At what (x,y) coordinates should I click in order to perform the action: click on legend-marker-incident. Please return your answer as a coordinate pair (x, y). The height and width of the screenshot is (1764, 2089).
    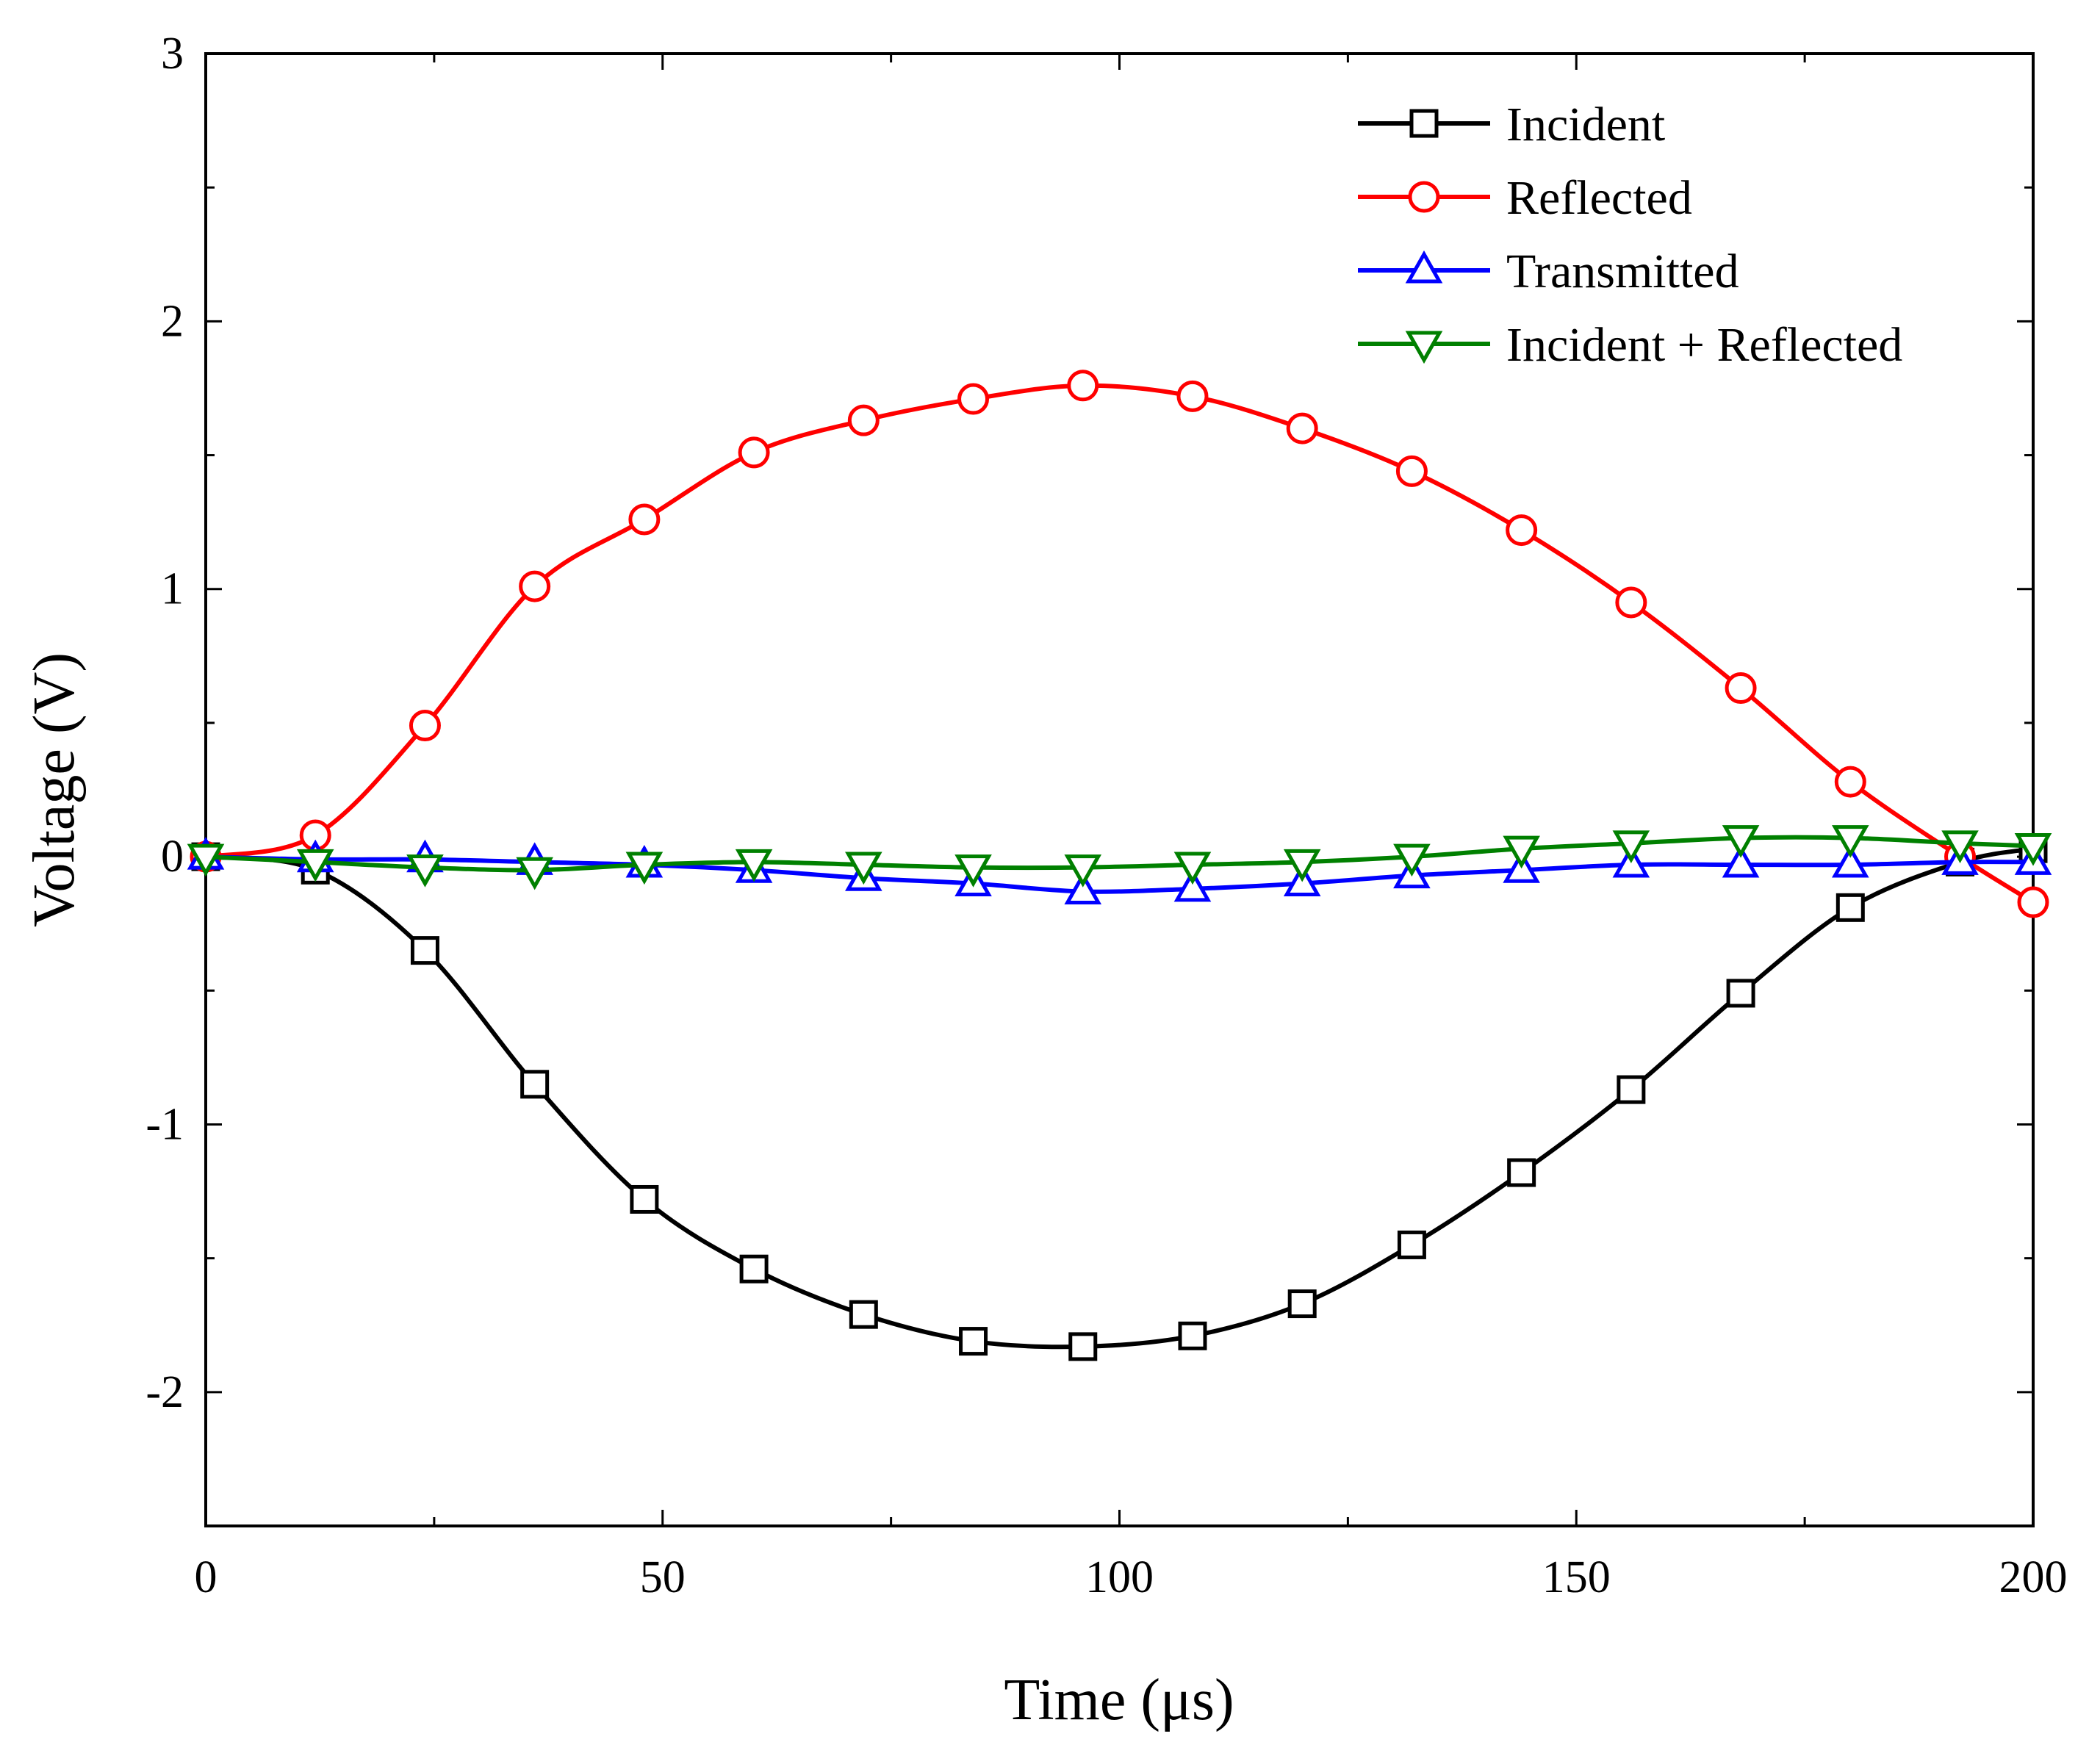
    Looking at the image, I should click on (1424, 124).